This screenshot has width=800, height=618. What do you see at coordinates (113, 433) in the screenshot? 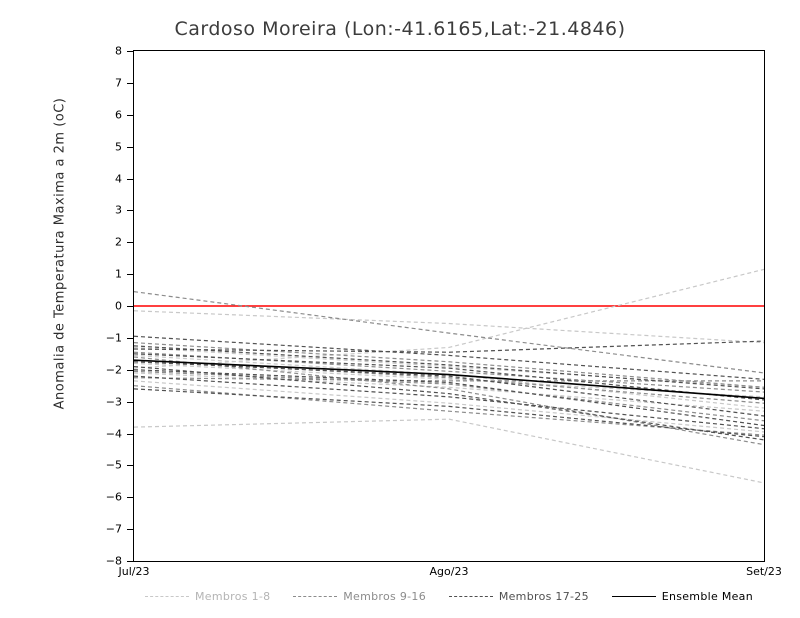
I see `y-tick-label: −4` at bounding box center [113, 433].